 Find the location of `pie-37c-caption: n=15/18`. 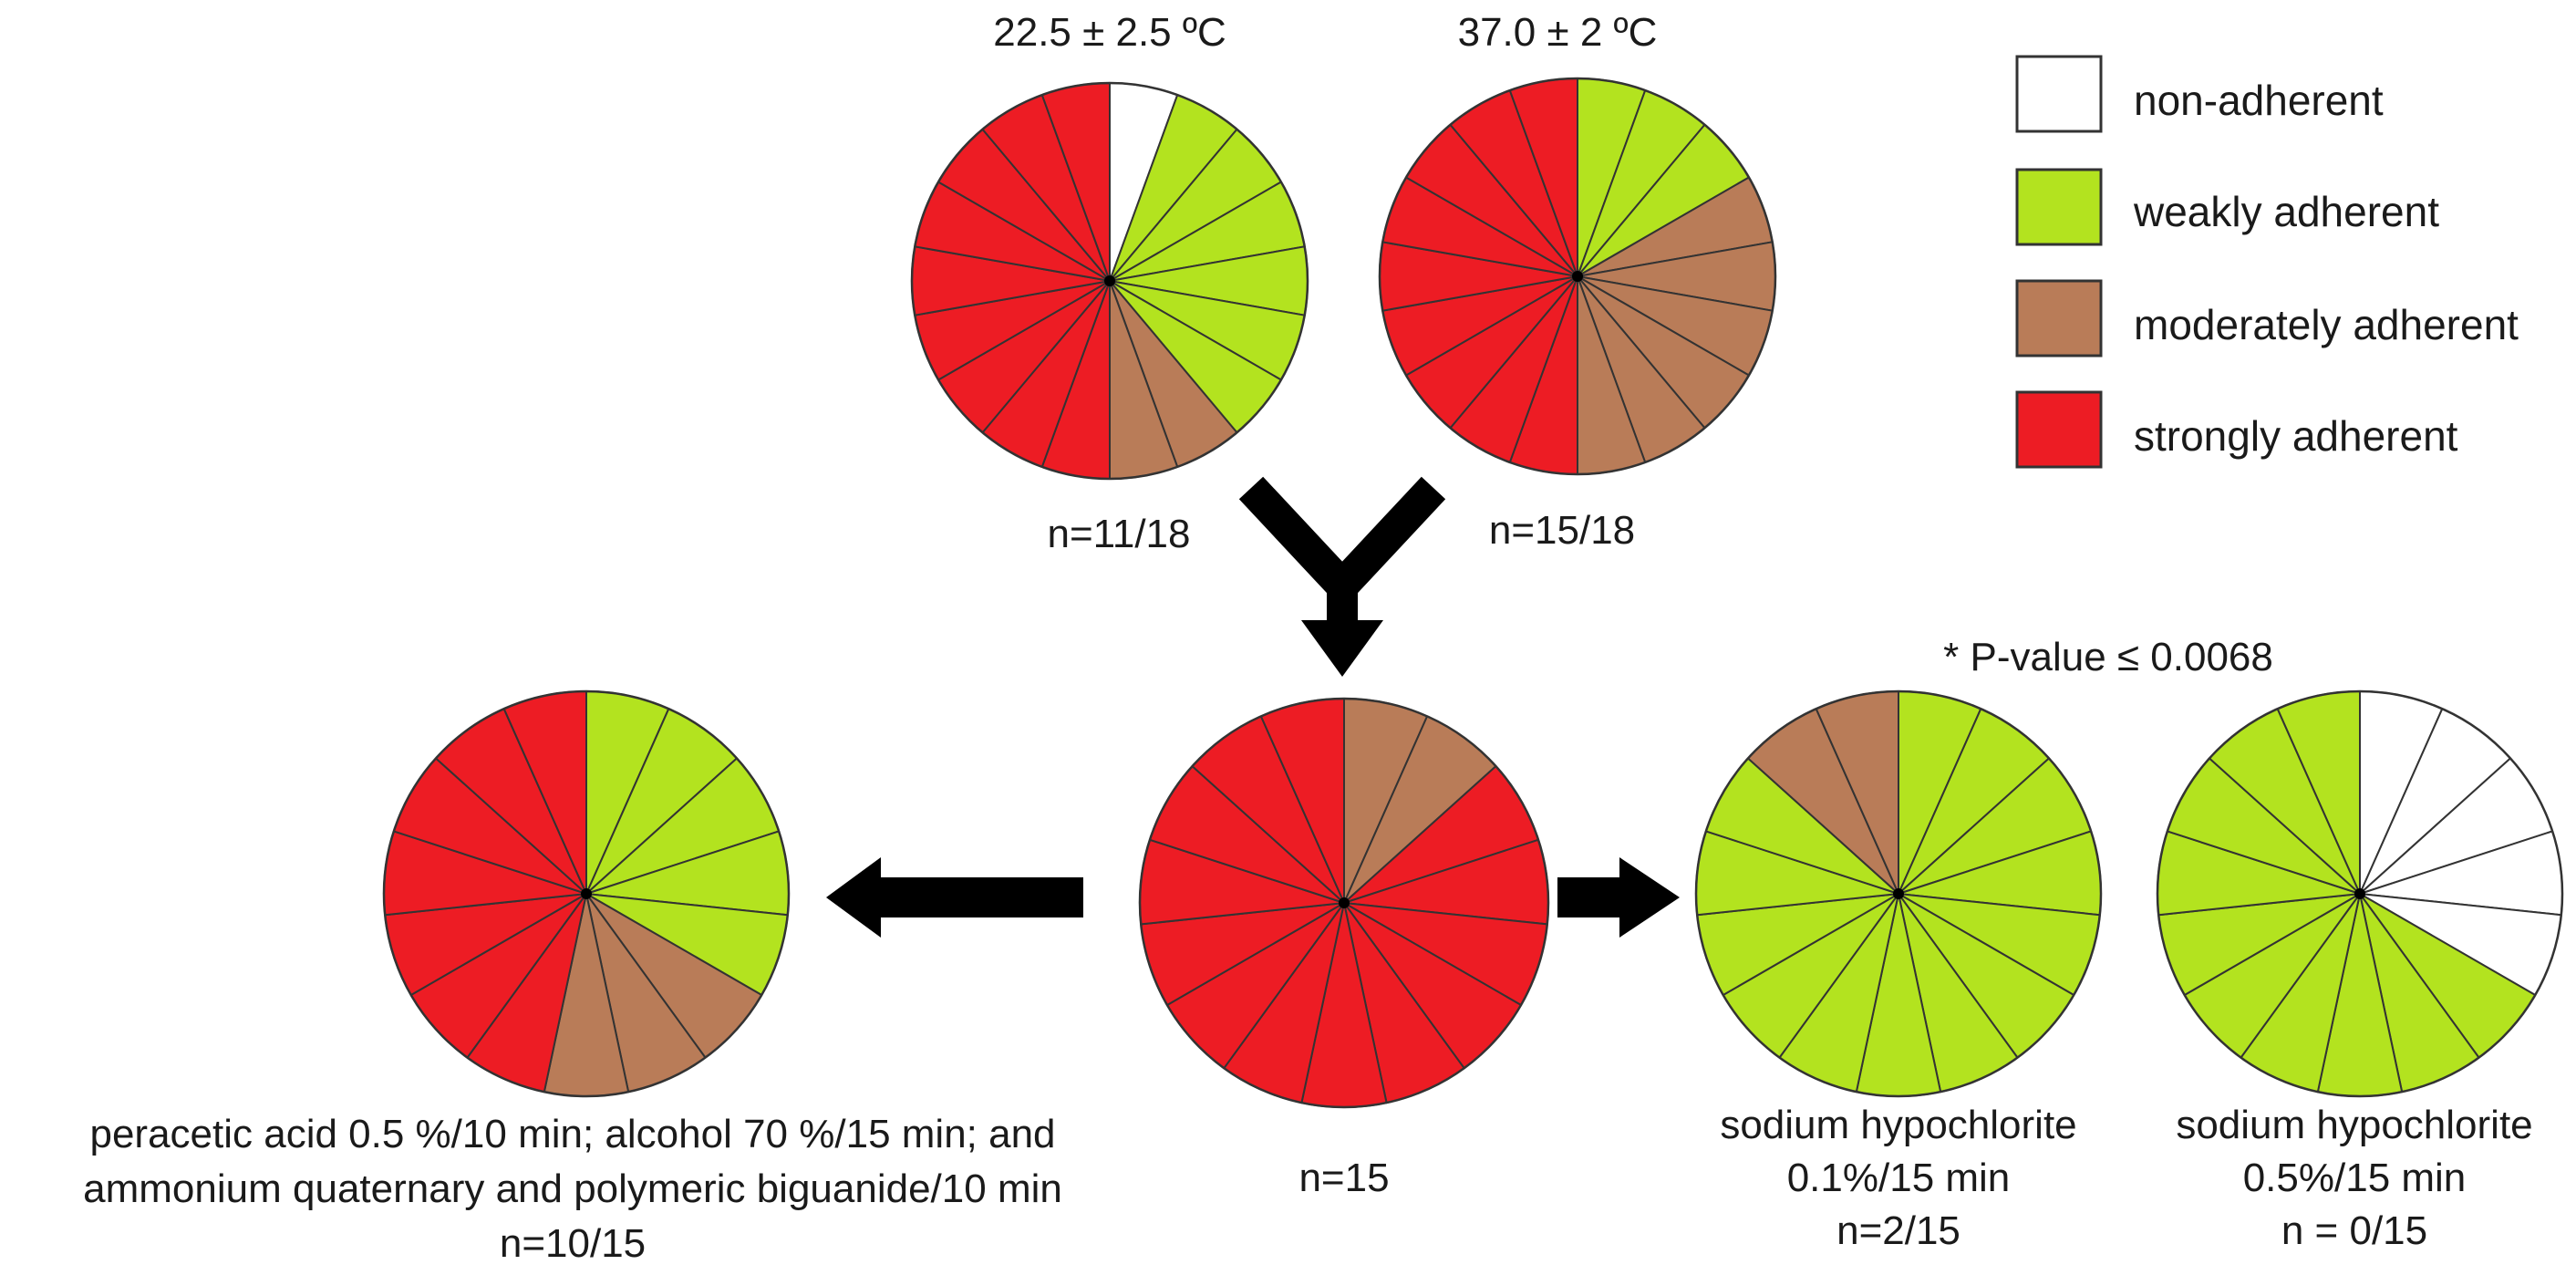

pie-37c-caption: n=15/18 is located at coordinates (1562, 530).